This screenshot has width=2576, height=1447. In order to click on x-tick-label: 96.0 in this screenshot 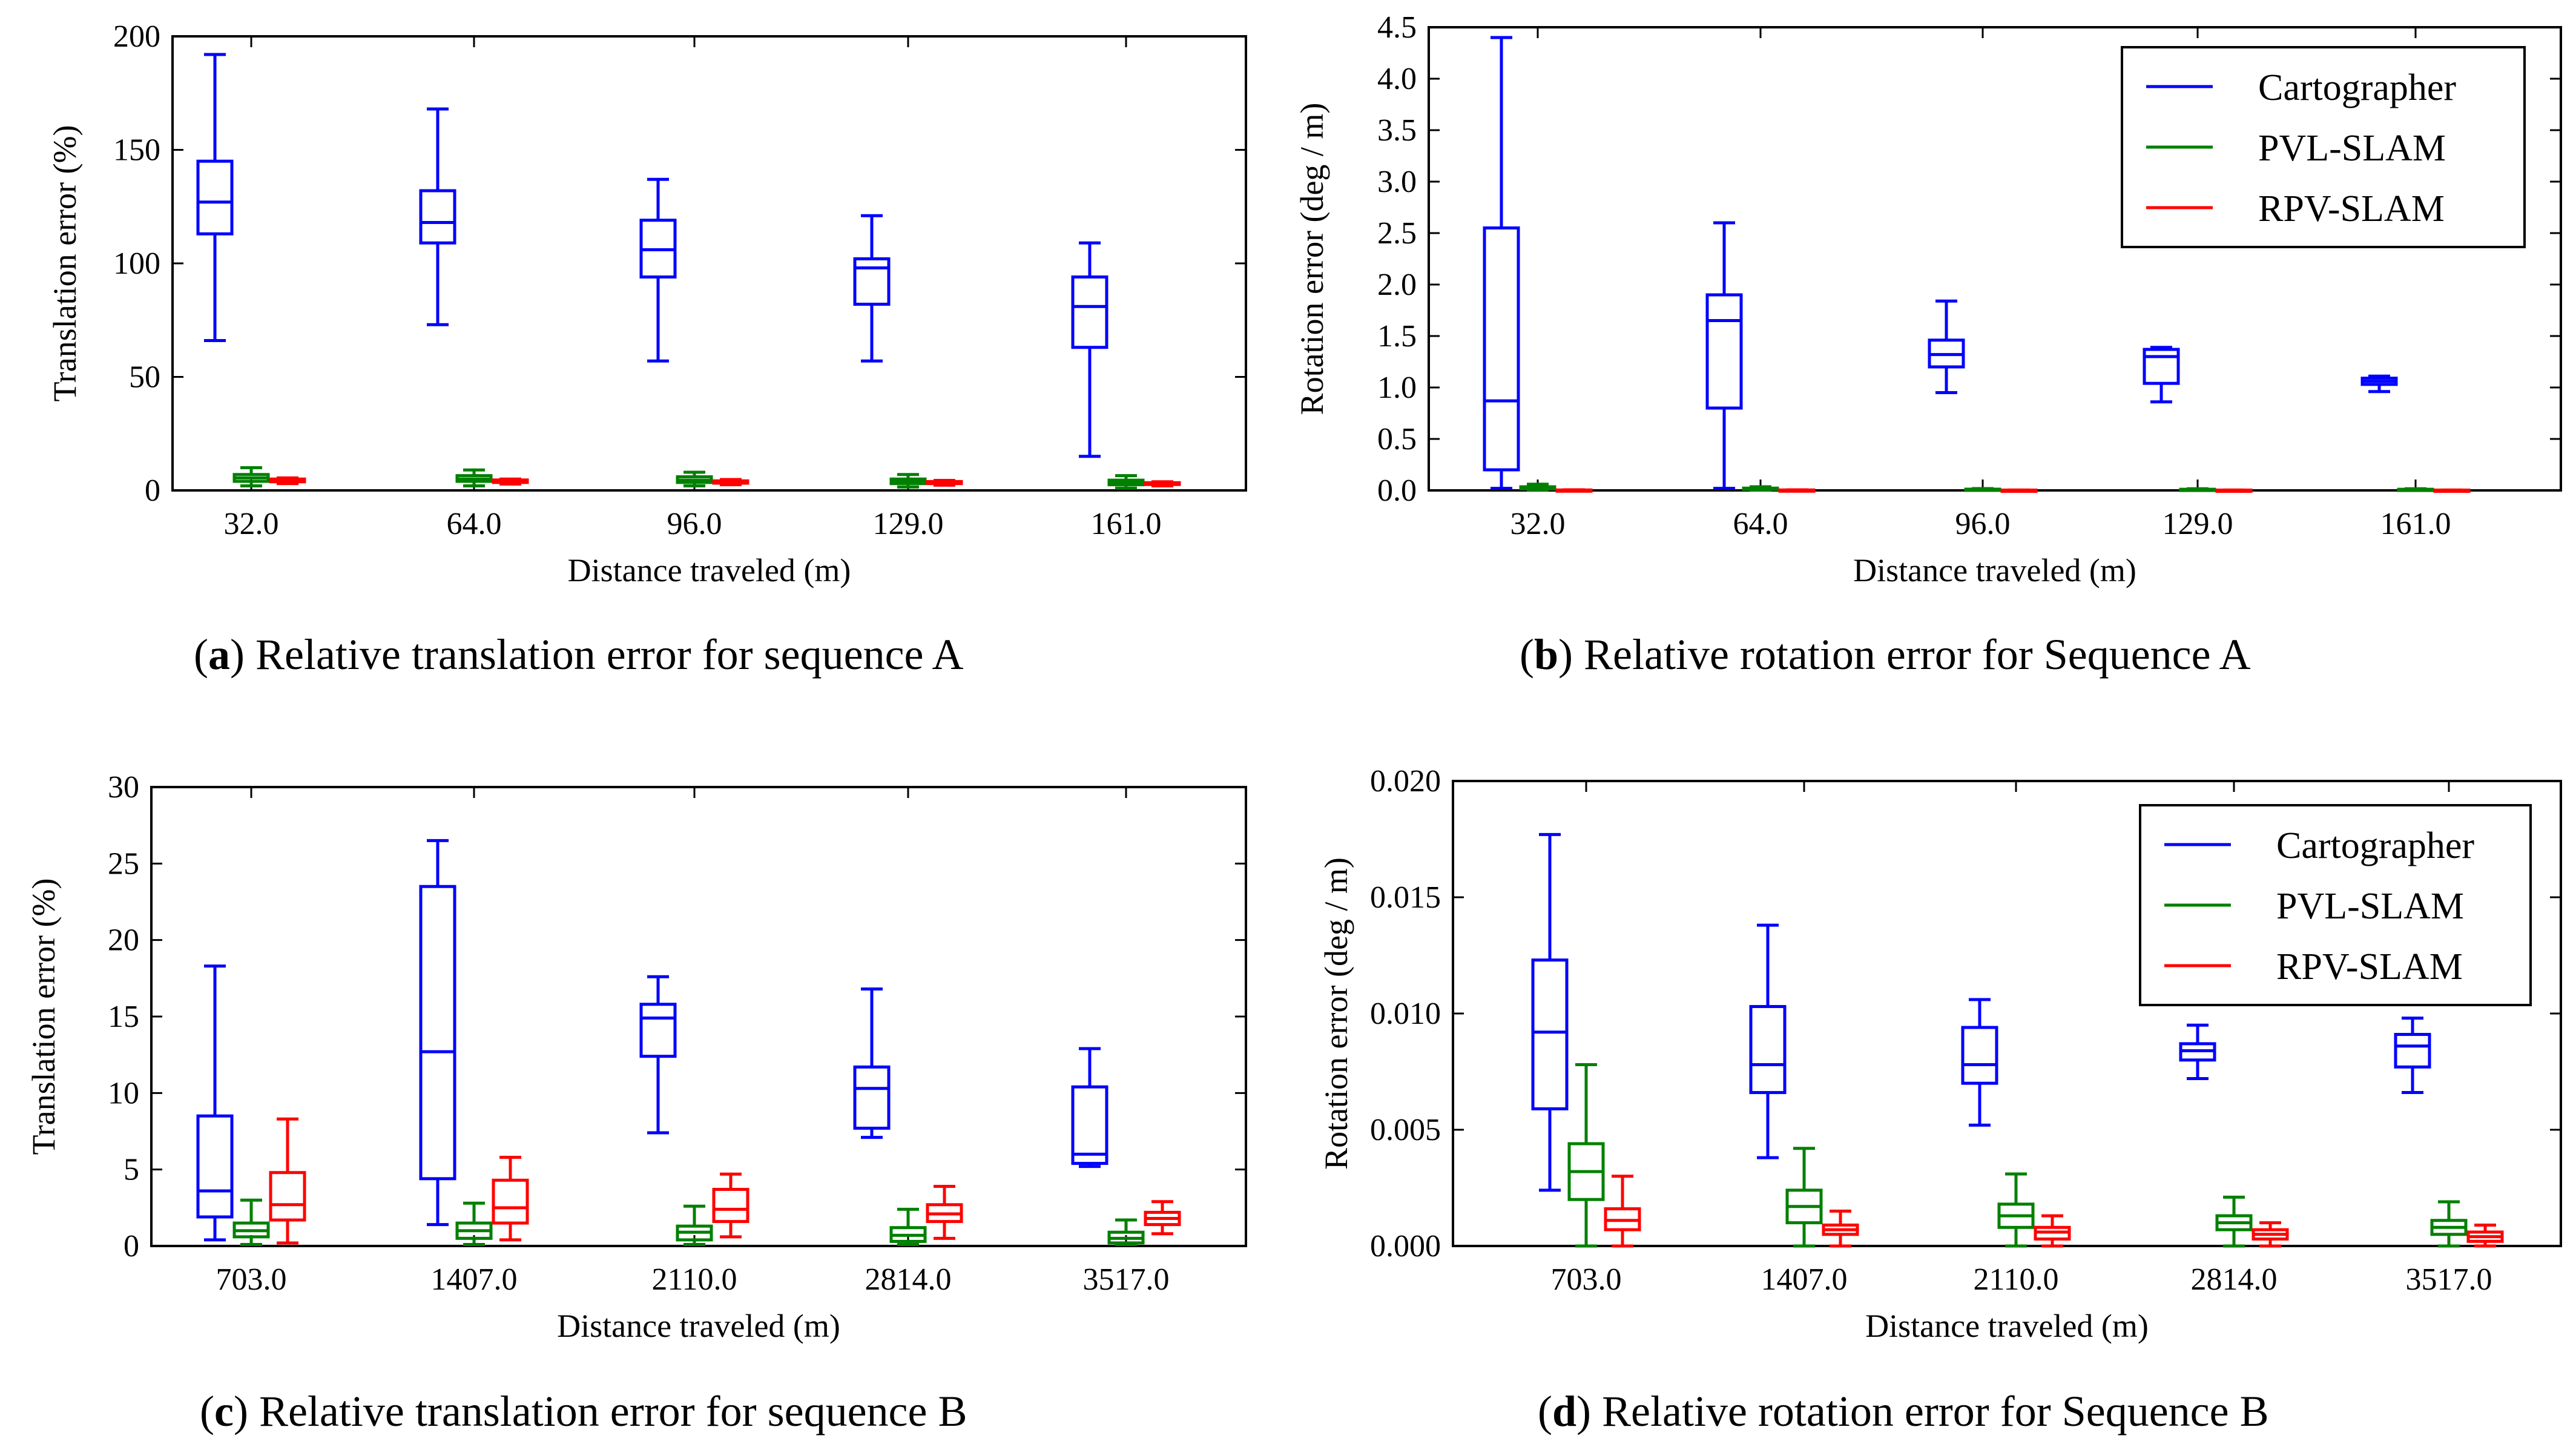, I will do `click(1983, 524)`.